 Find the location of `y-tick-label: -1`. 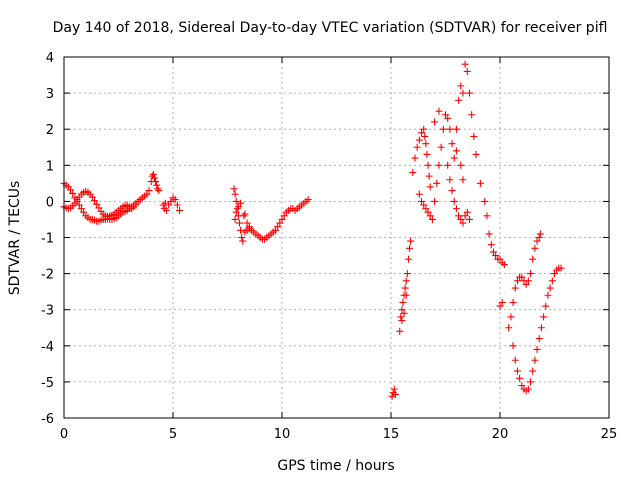

y-tick-label: -1 is located at coordinates (47, 239).